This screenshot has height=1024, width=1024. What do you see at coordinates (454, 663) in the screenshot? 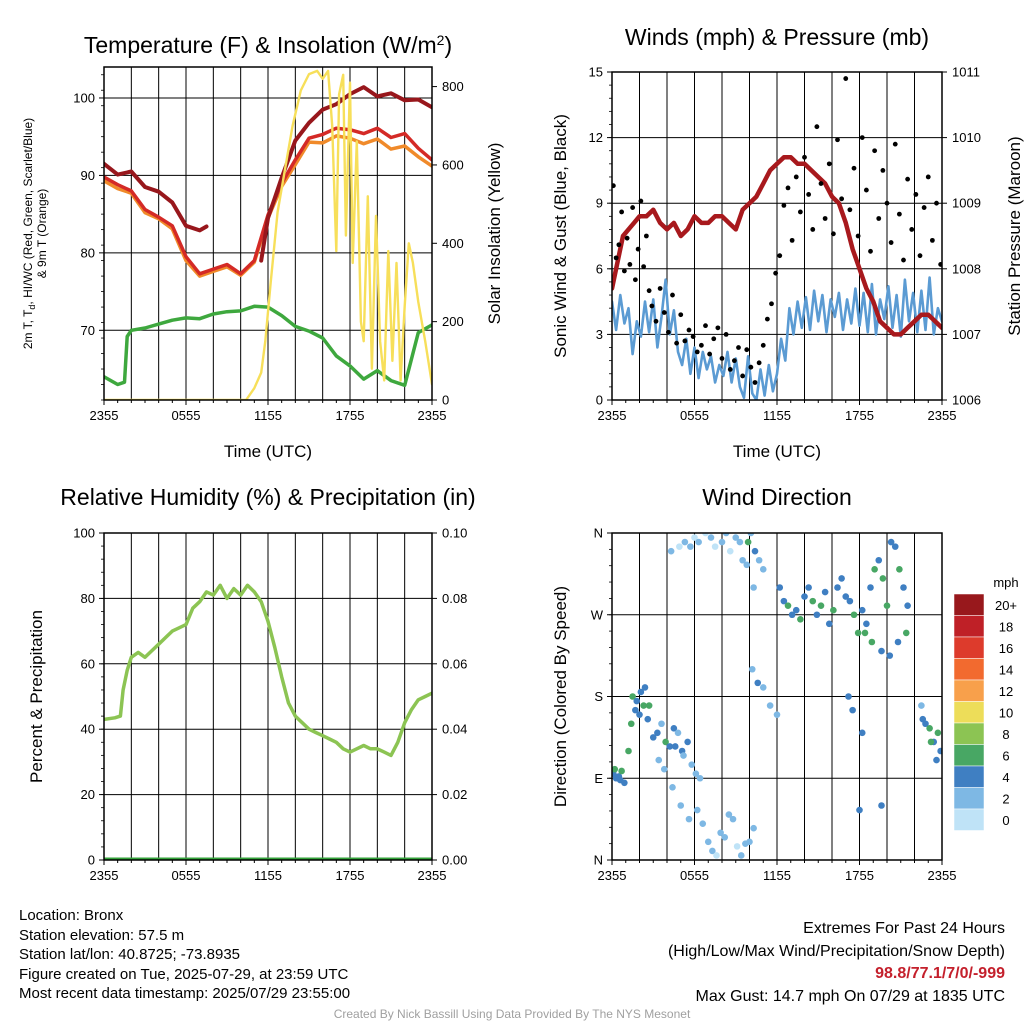
I see `y2-tick-label: 0.06` at bounding box center [454, 663].